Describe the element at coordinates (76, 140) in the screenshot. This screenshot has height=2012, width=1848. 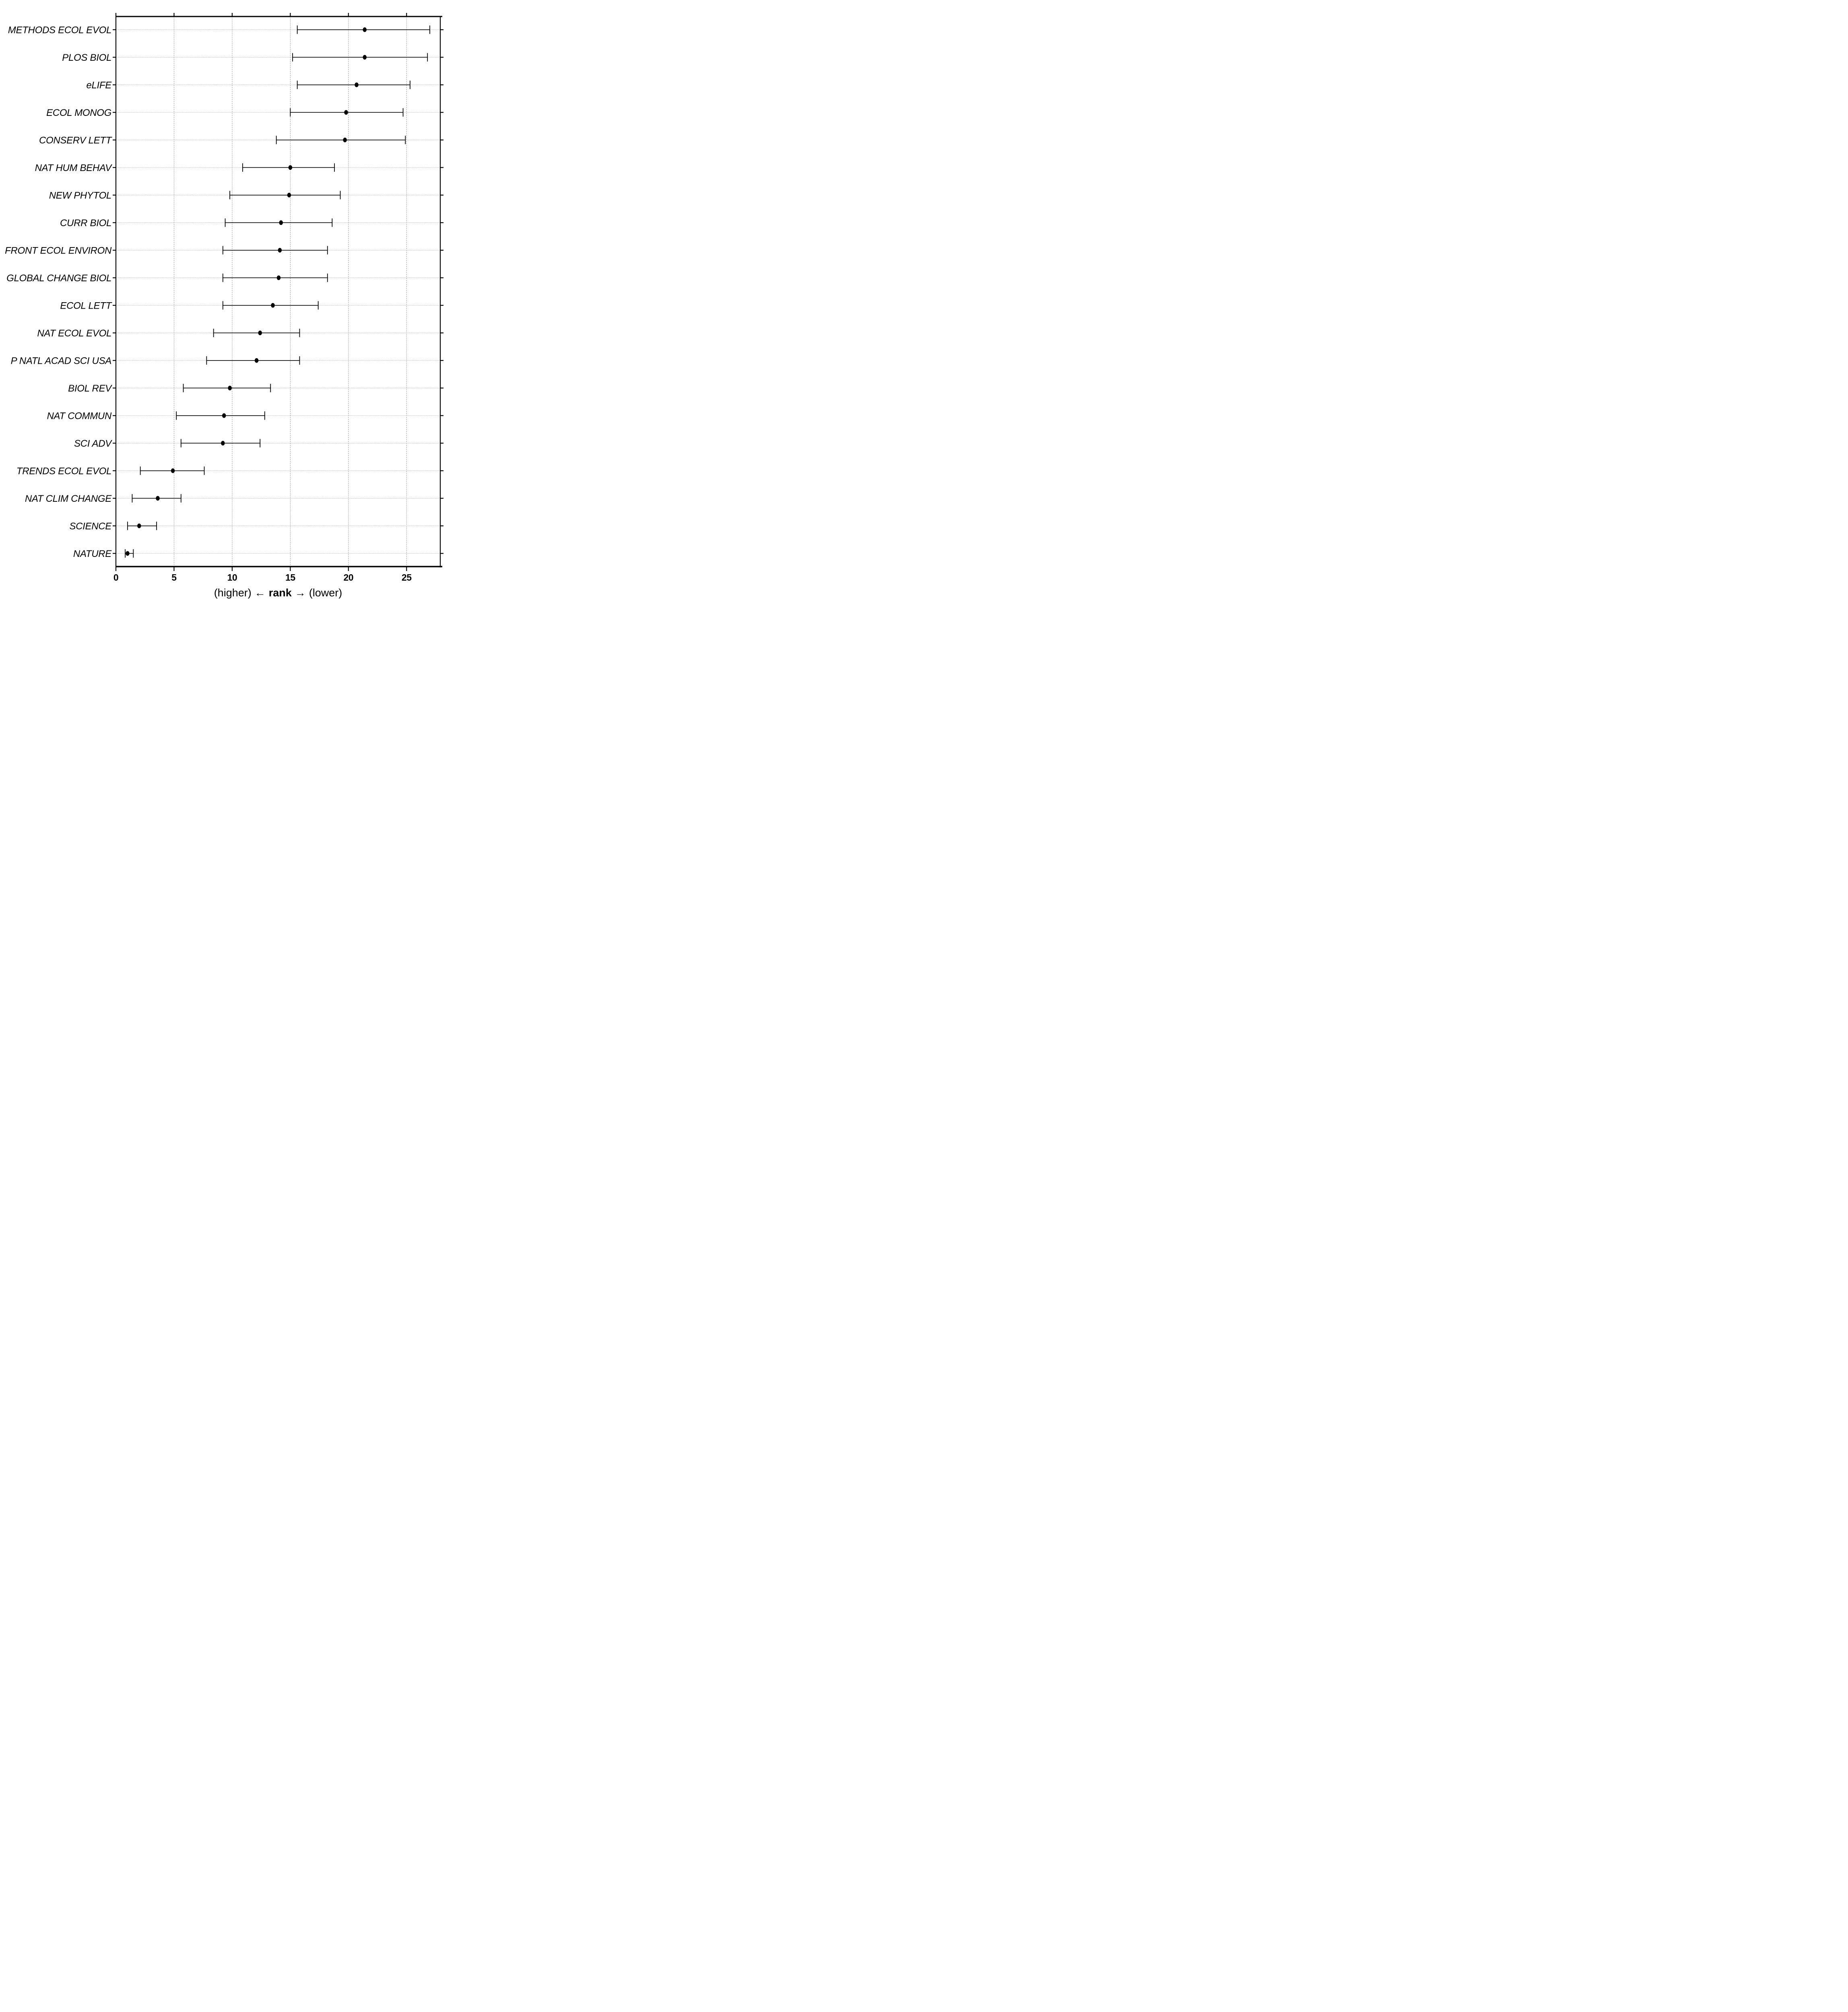
I see `row-label: CONSERV LETT` at that location.